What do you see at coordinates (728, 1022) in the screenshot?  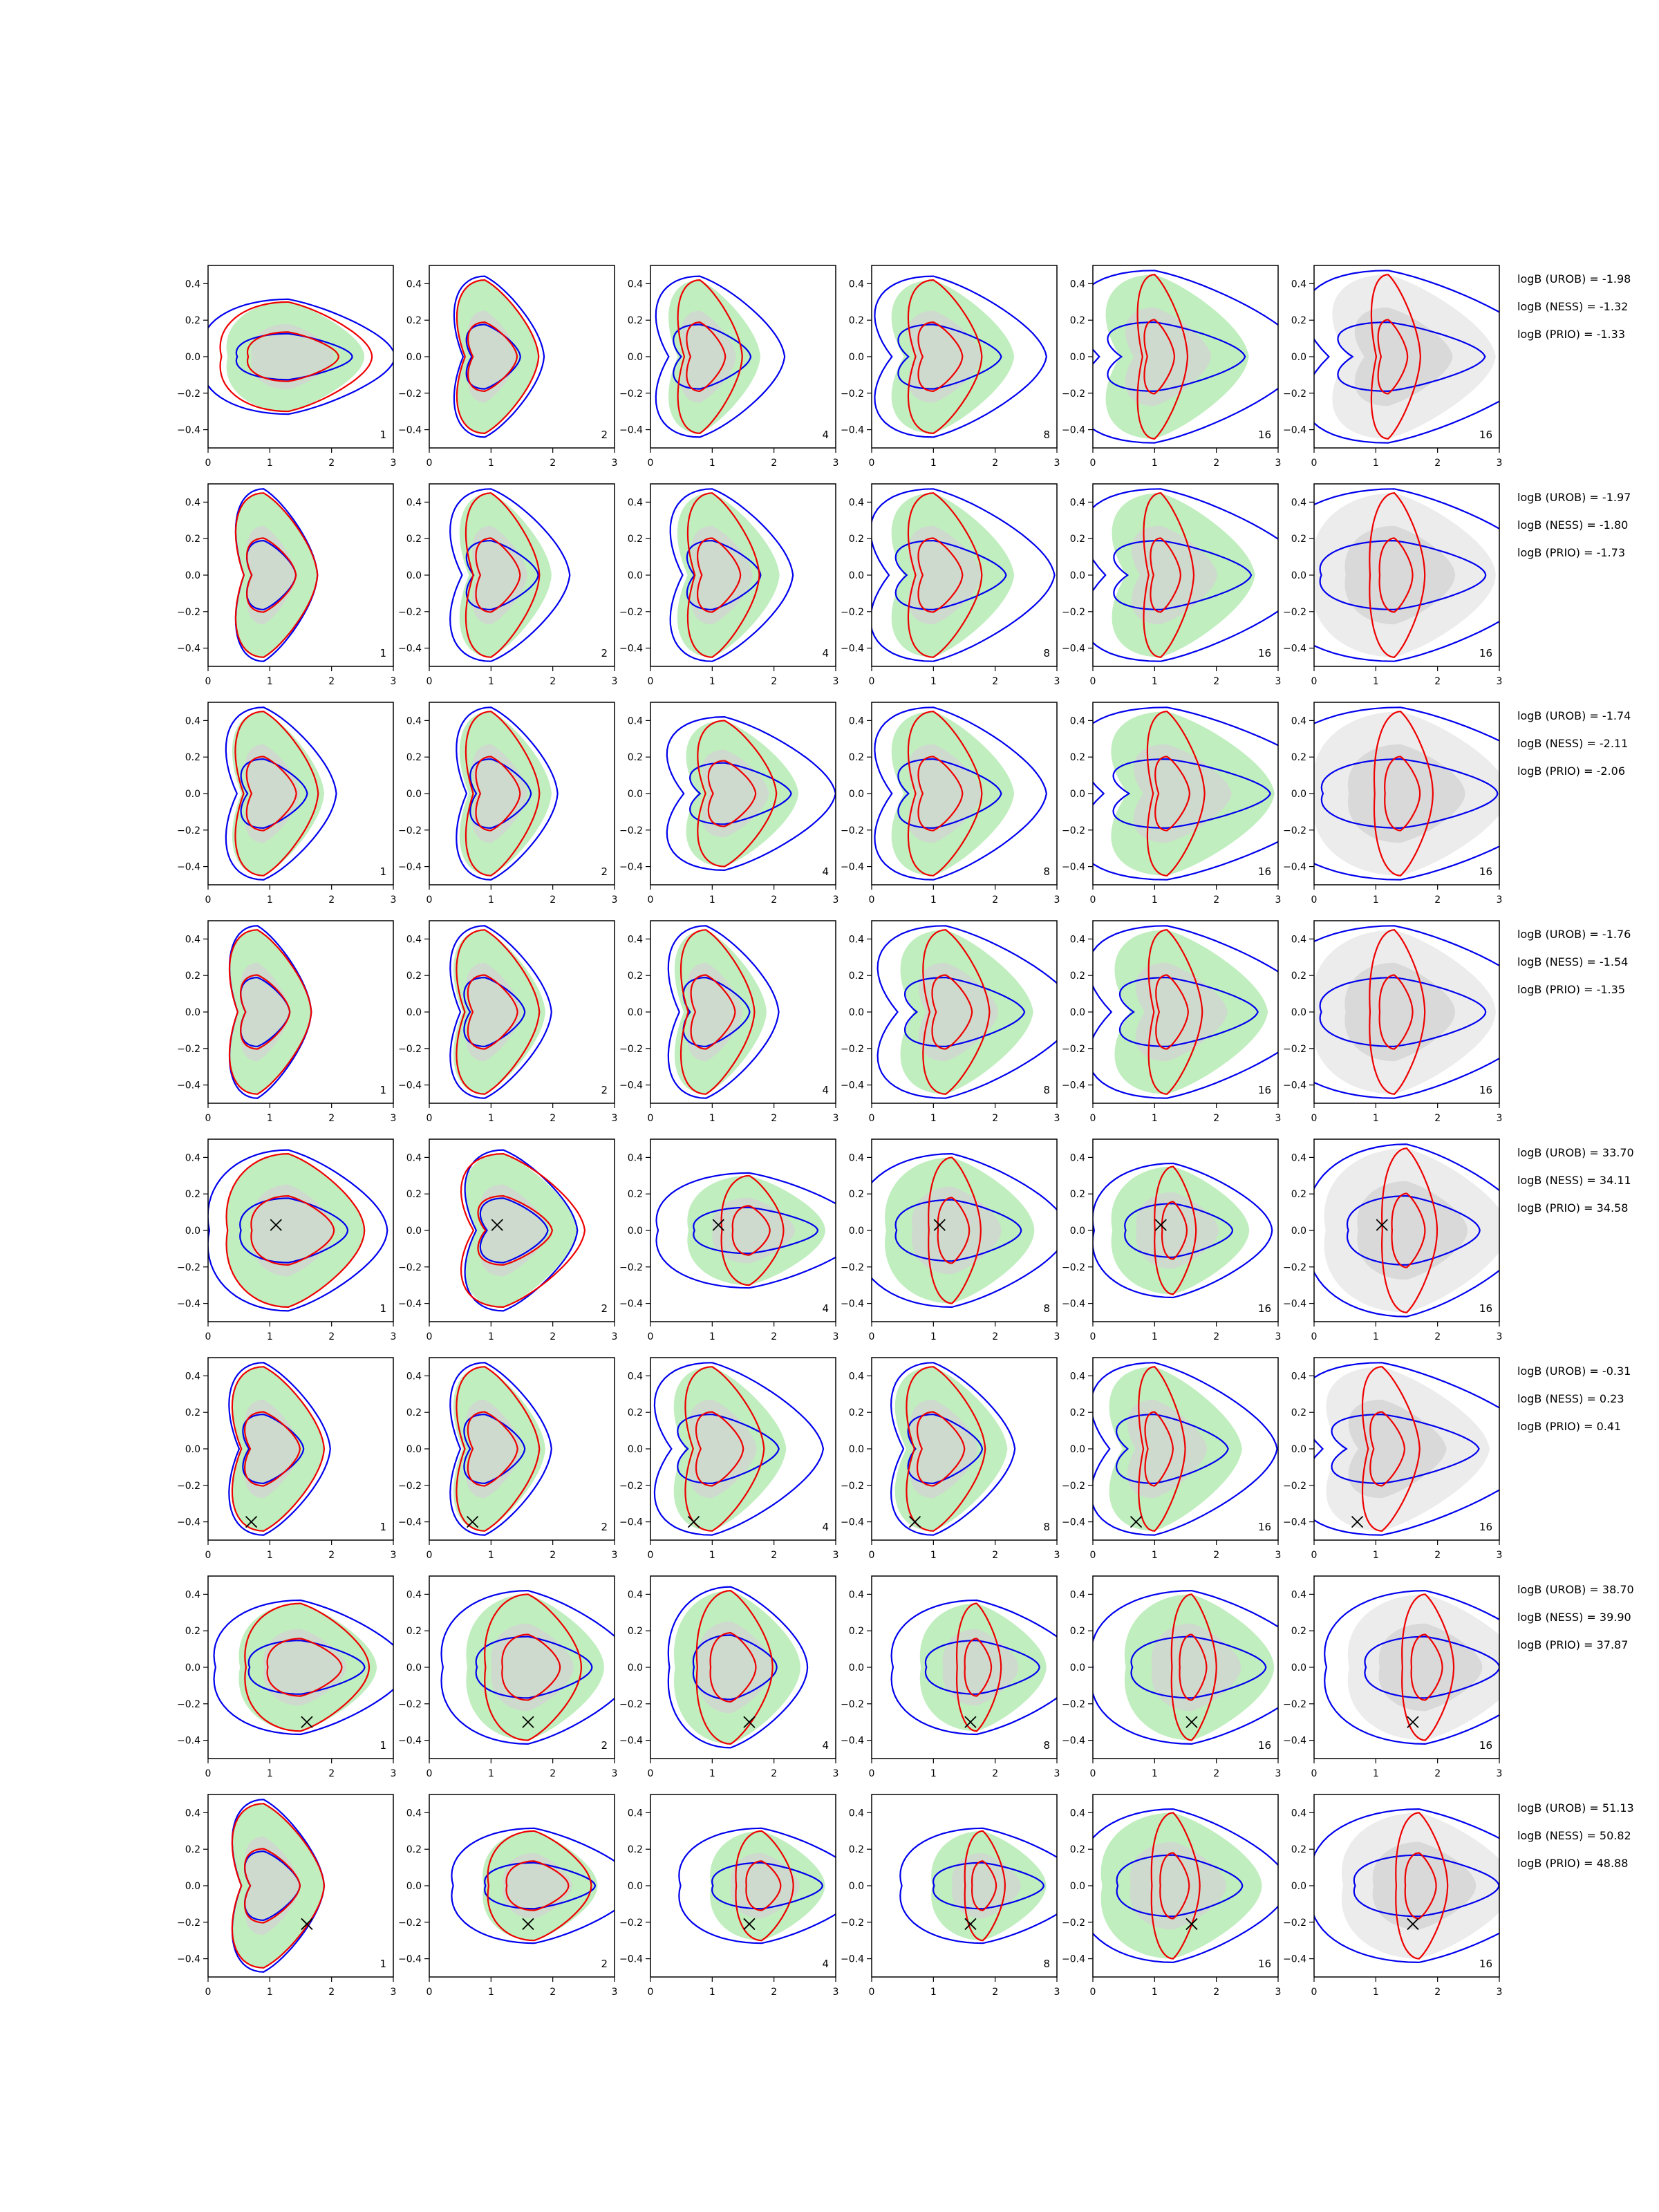 I see `panel-r4-c3: 0 1 2 3 0.4 0.2 0.0 −0.2 −0.4 4` at bounding box center [728, 1022].